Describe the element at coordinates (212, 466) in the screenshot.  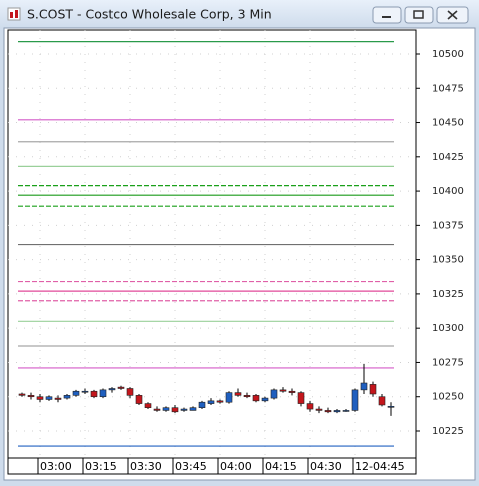
I see `x-axis` at that location.